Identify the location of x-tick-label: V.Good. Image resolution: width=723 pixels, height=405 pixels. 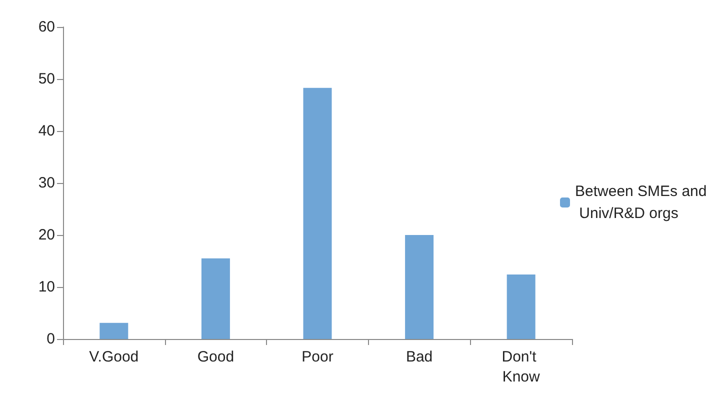
(114, 357).